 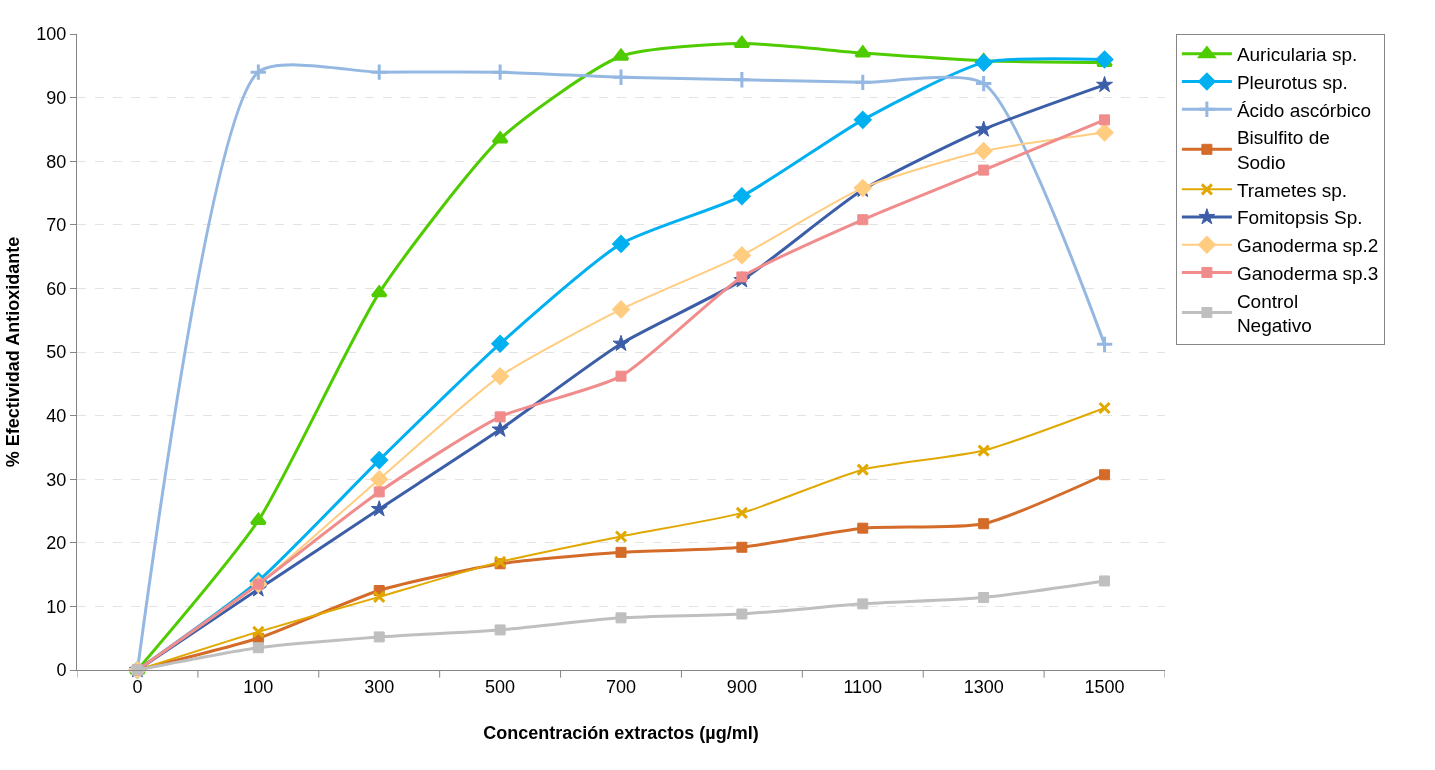 What do you see at coordinates (56, 543) in the screenshot?
I see `y-tick-label: 20` at bounding box center [56, 543].